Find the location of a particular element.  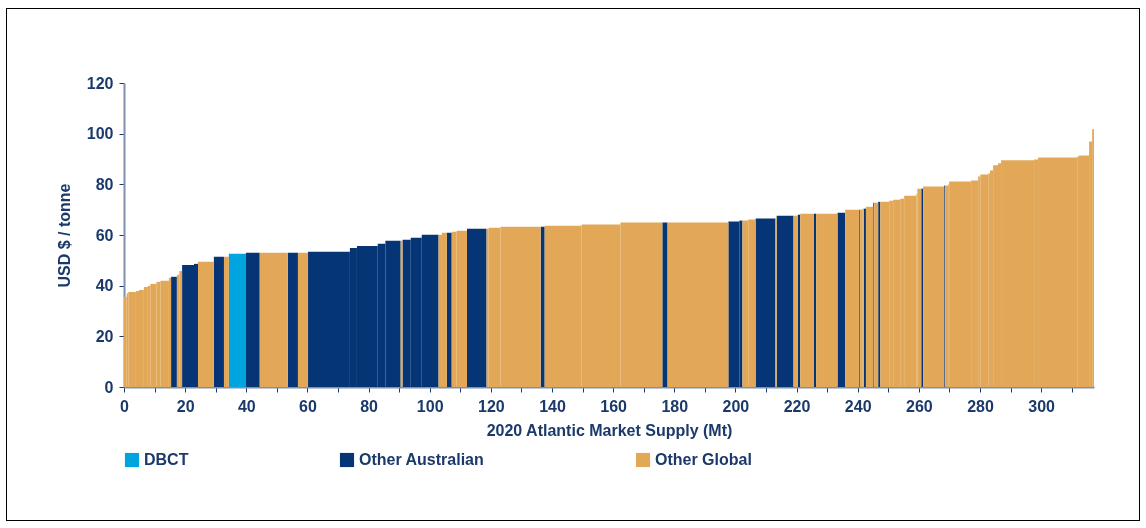

x-tick-label: 180 is located at coordinates (675, 406).